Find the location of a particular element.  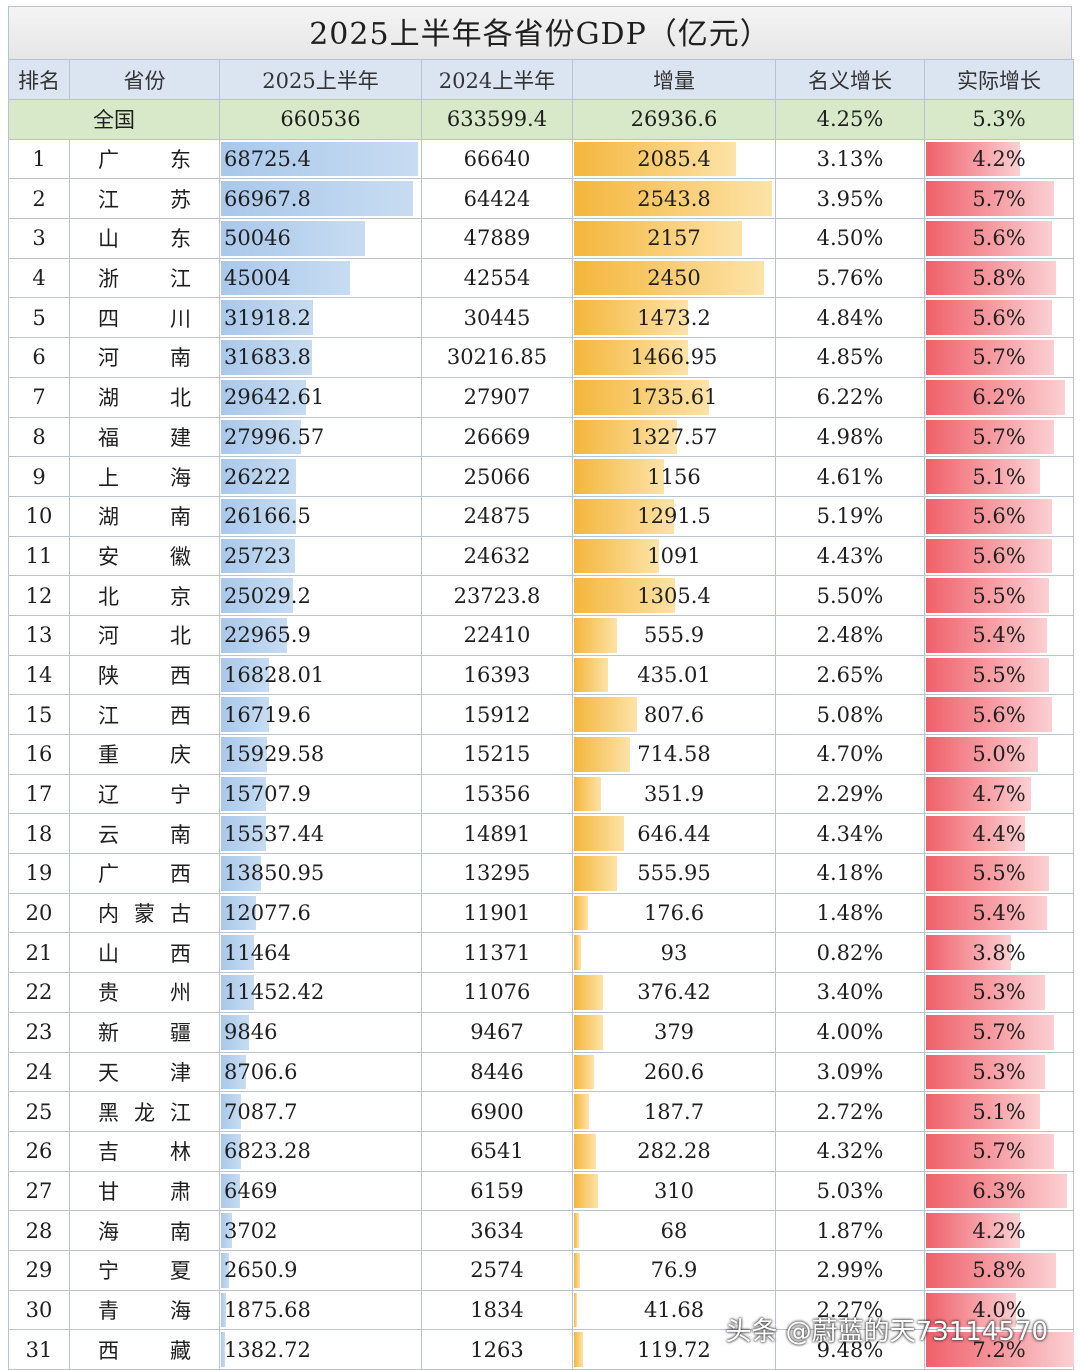

gdp-2024-value: 1834 is located at coordinates (497, 1309).